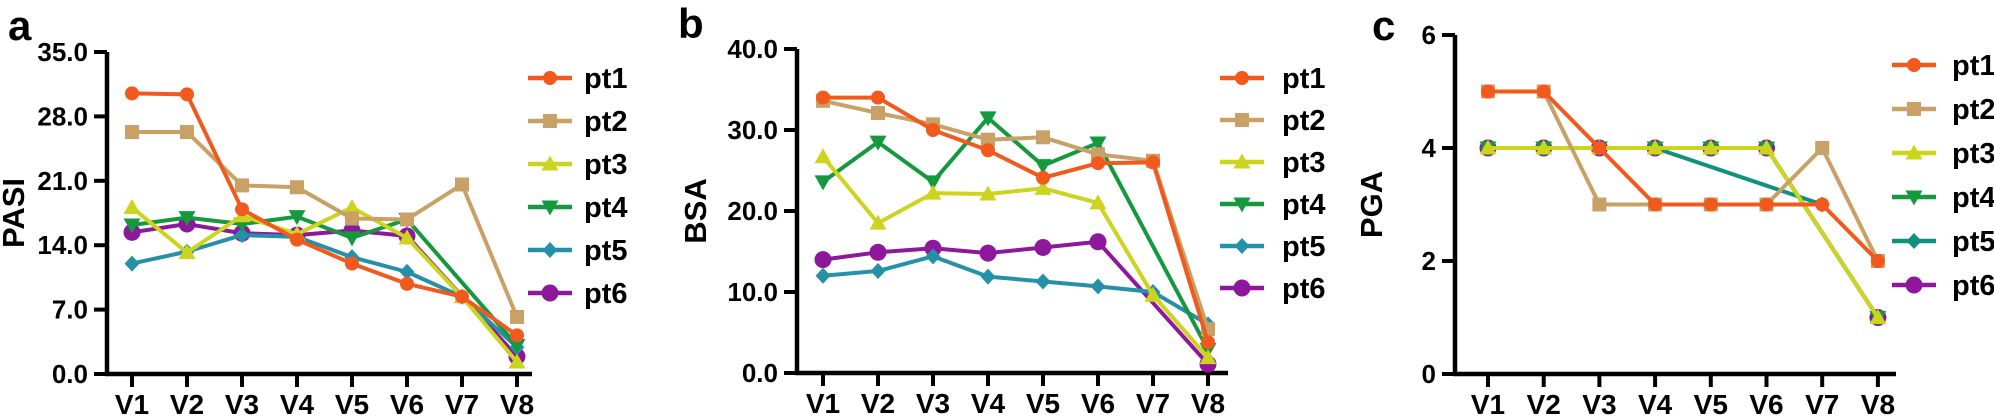  What do you see at coordinates (407, 402) in the screenshot?
I see `x-tick-label: V6` at bounding box center [407, 402].